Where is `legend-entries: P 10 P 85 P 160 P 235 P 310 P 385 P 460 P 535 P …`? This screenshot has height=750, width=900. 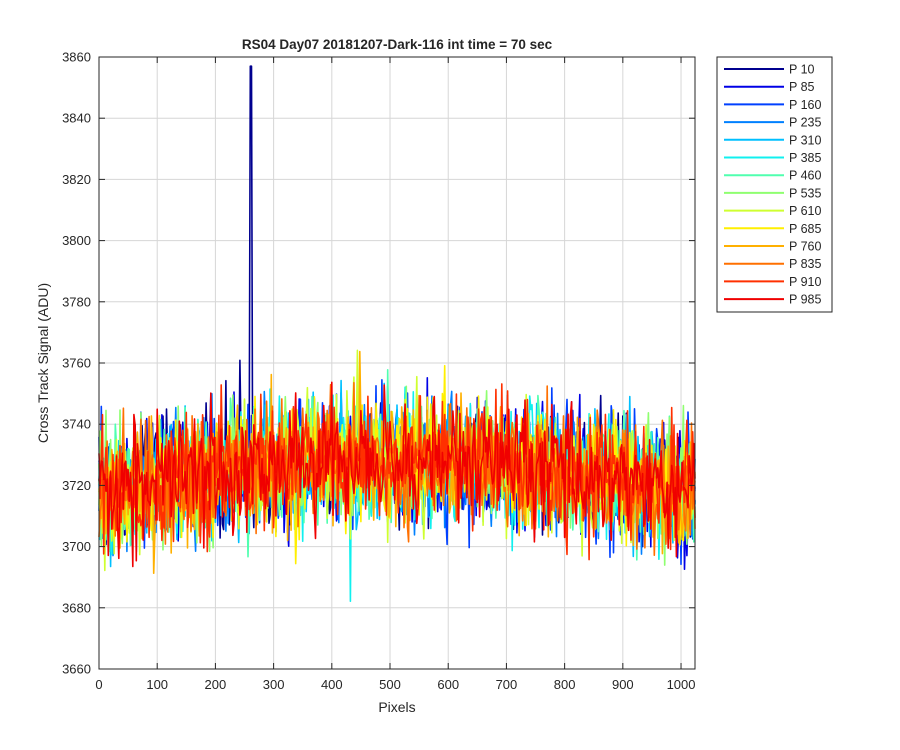 legend-entries: P 10 P 85 P 160 P 235 P 310 P 385 P 460 P 535 P … is located at coordinates (772, 185).